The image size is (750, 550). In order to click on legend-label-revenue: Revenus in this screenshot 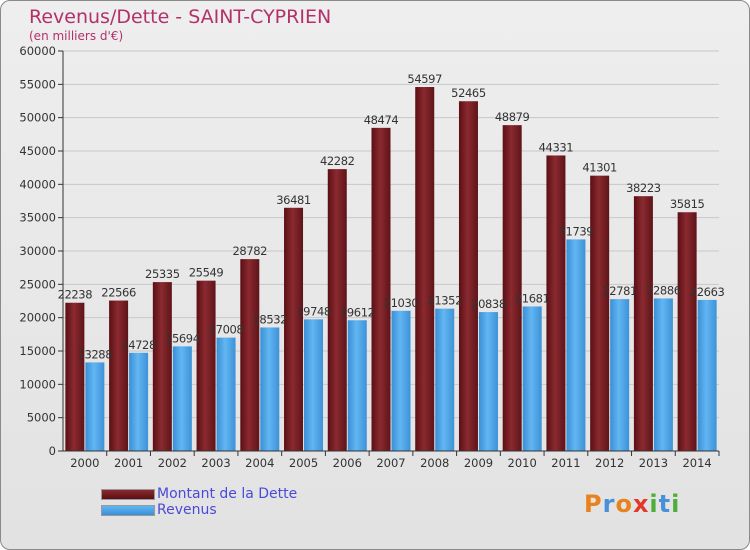, I will do `click(187, 510)`.